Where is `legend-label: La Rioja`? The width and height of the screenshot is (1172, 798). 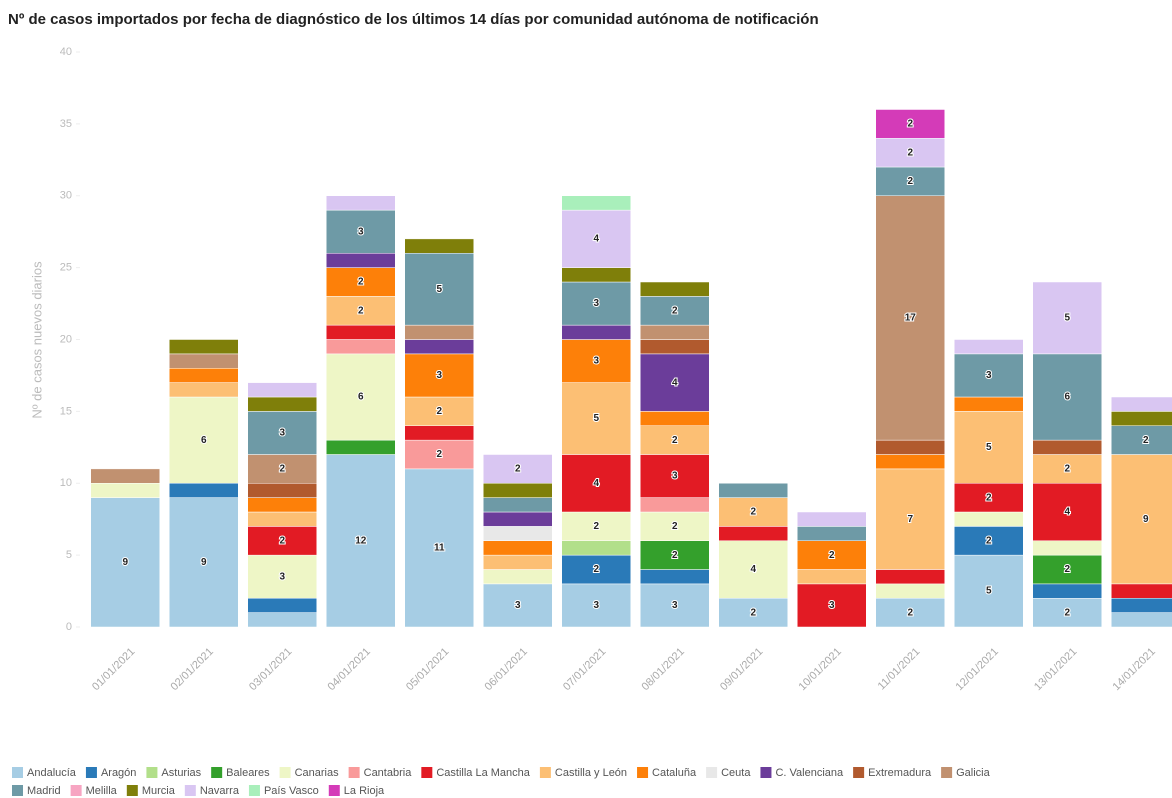 legend-label: La Rioja is located at coordinates (364, 791).